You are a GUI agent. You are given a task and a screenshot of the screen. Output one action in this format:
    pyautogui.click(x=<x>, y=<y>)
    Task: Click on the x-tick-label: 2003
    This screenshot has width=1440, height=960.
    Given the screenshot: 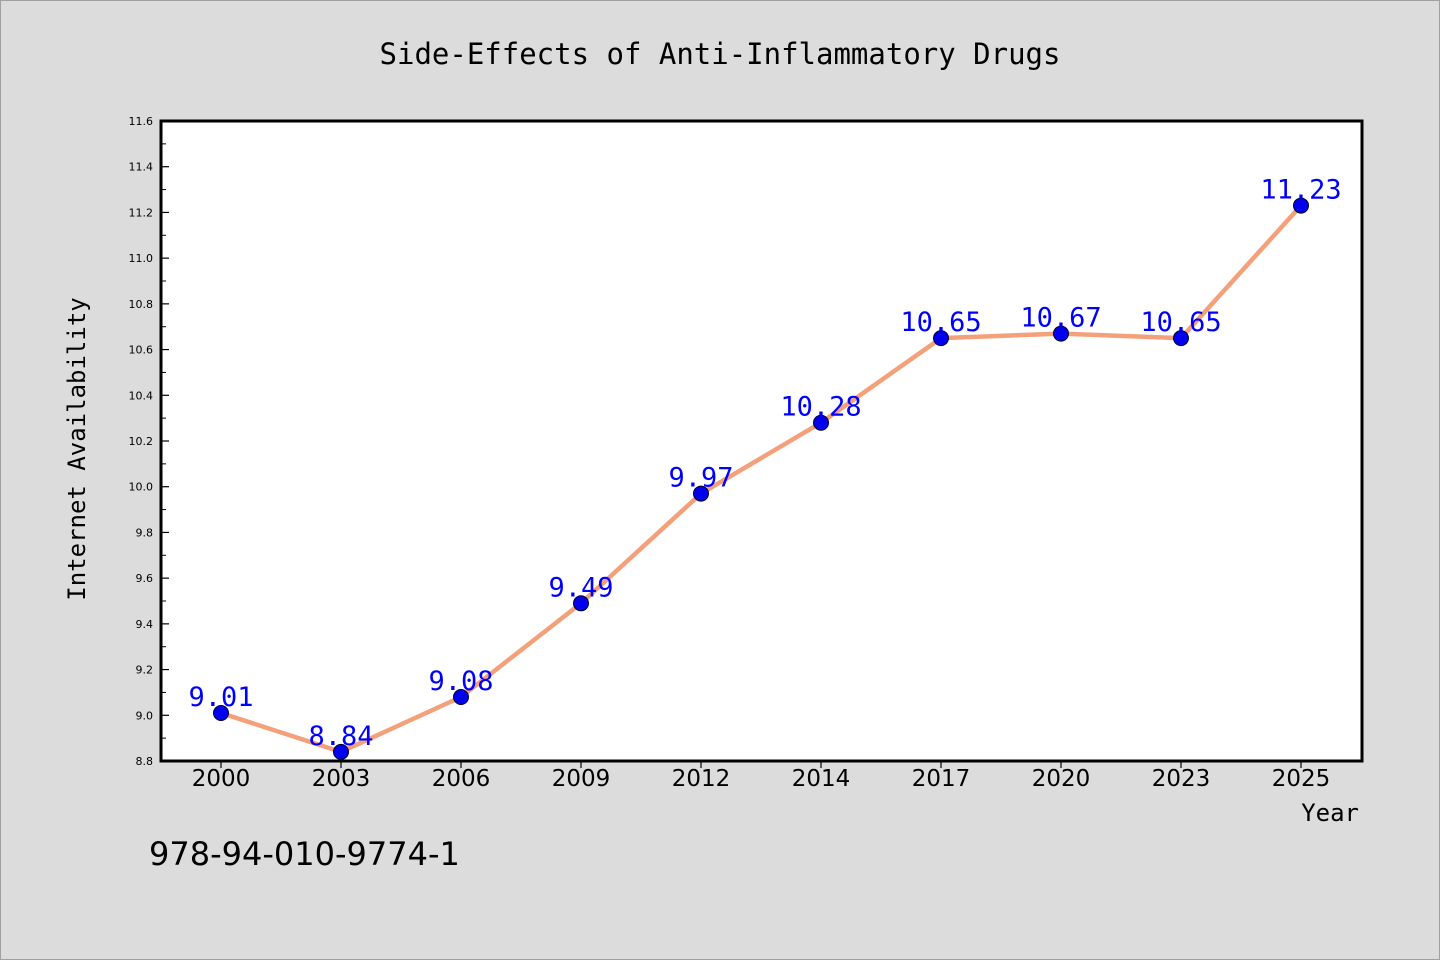 What is the action you would take?
    pyautogui.click(x=341, y=779)
    